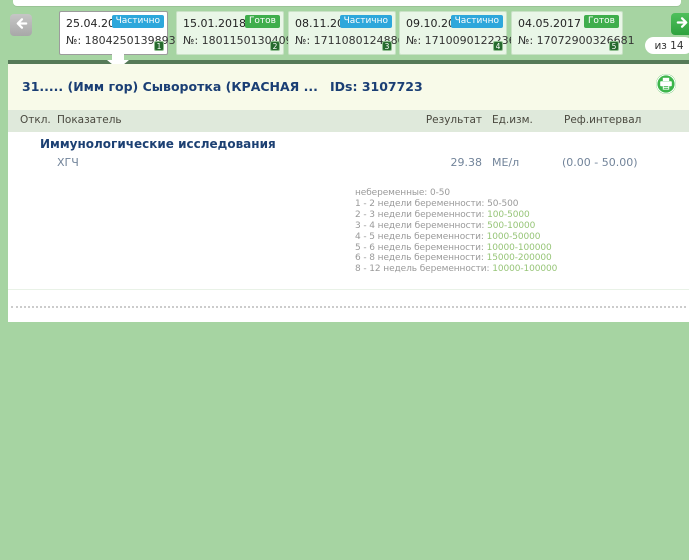  Describe the element at coordinates (453, 258) in the screenshot. I see `note-line: 6 - 8 недель беременности: 15000-200000` at that location.